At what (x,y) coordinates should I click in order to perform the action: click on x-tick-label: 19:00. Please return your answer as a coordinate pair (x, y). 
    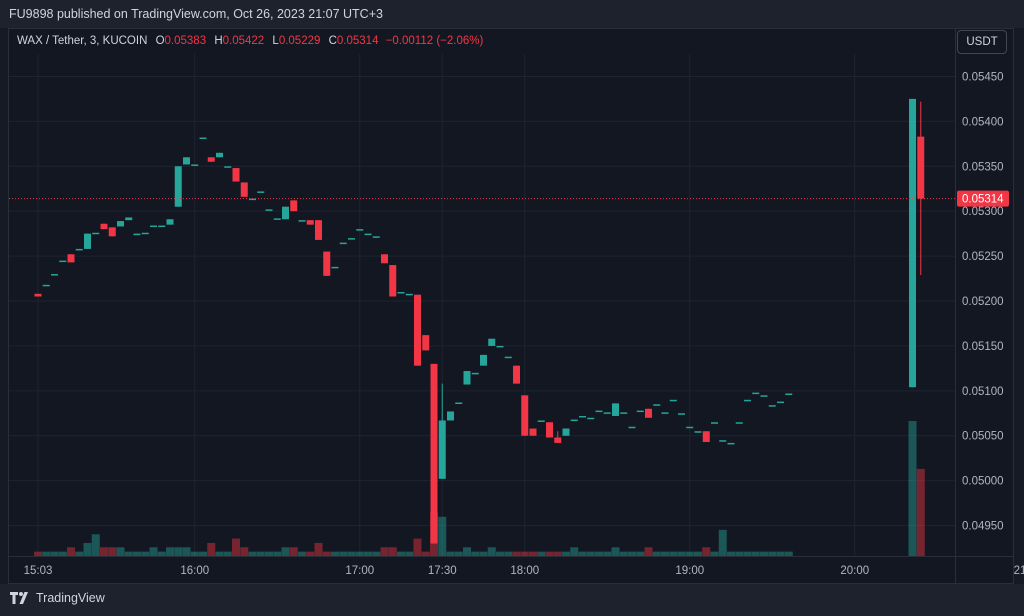
    Looking at the image, I should click on (689, 571).